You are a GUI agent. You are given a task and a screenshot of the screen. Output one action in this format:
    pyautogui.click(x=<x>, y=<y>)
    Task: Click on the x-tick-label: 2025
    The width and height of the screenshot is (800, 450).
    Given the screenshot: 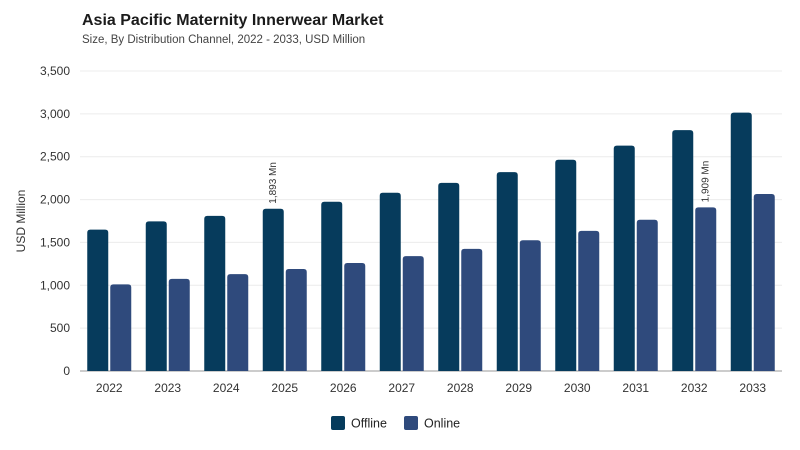 What is the action you would take?
    pyautogui.click(x=284, y=388)
    